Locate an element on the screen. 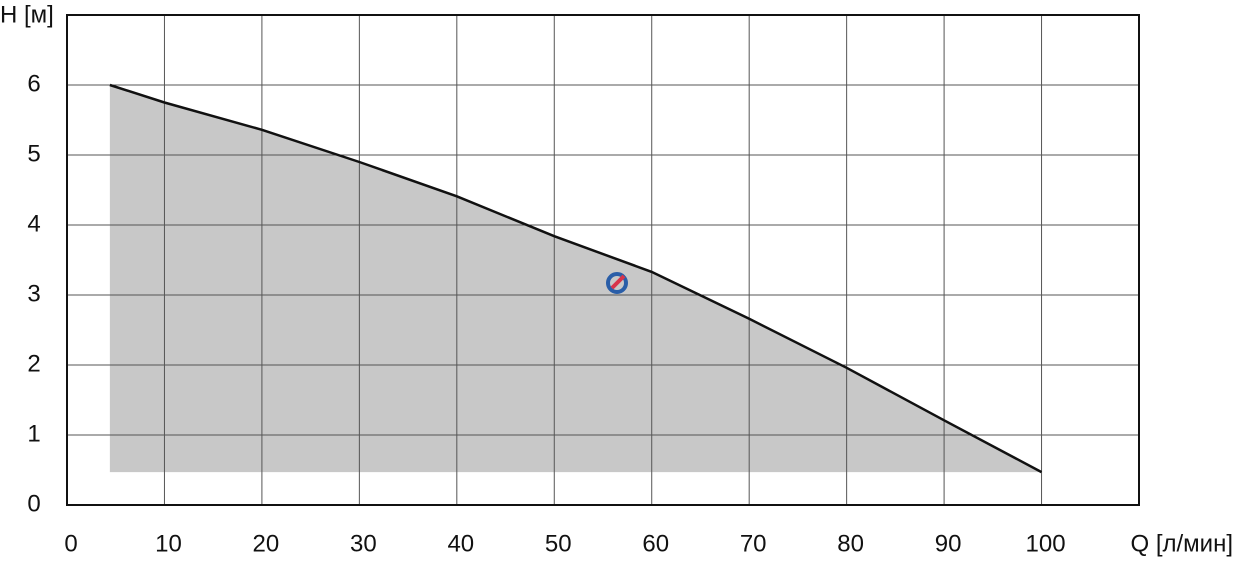  y-tick-label: 2 is located at coordinates (33, 363).